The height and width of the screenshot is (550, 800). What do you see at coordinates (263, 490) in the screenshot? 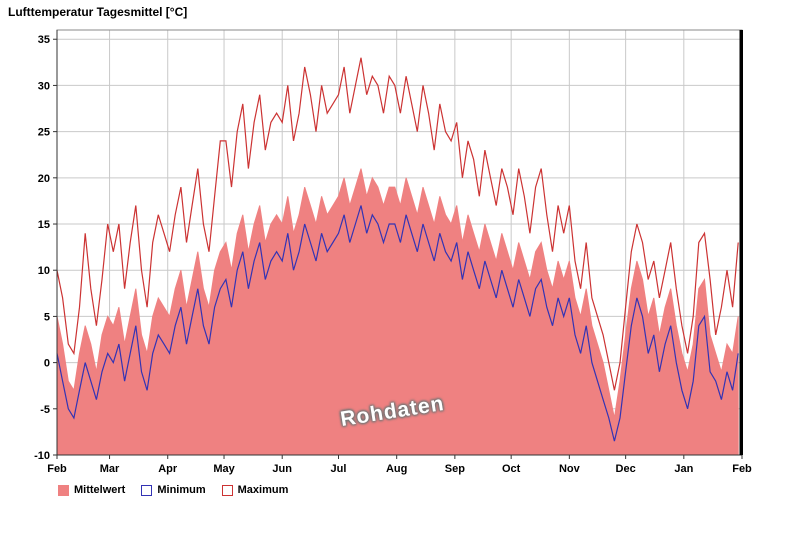
I see `legend-label-maximum: Maximum` at bounding box center [263, 490].